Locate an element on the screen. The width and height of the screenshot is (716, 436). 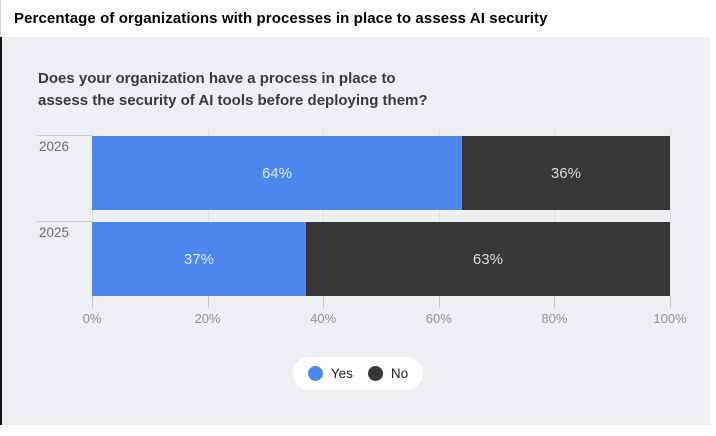
bar-value-label: 36% is located at coordinates (565, 173).